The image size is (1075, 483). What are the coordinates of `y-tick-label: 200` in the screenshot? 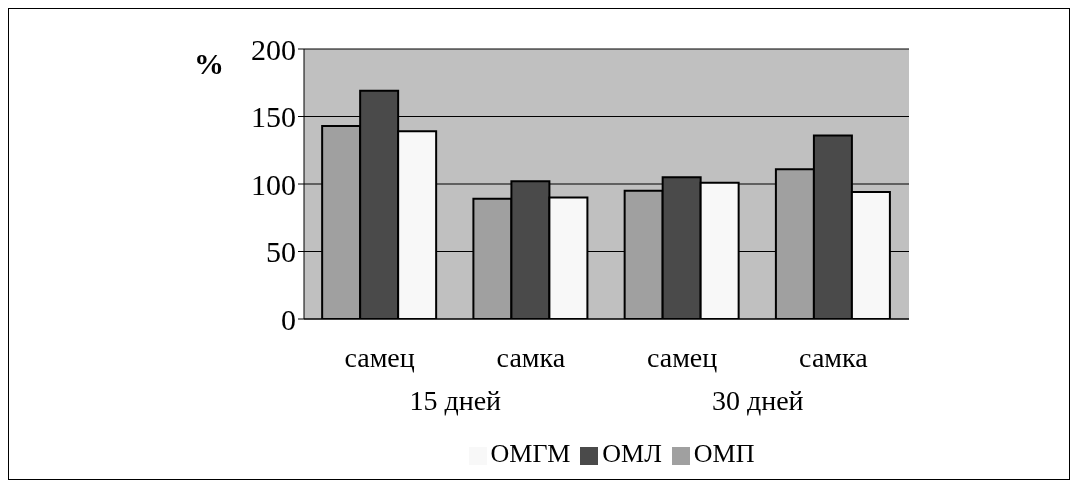 It's located at (273, 49).